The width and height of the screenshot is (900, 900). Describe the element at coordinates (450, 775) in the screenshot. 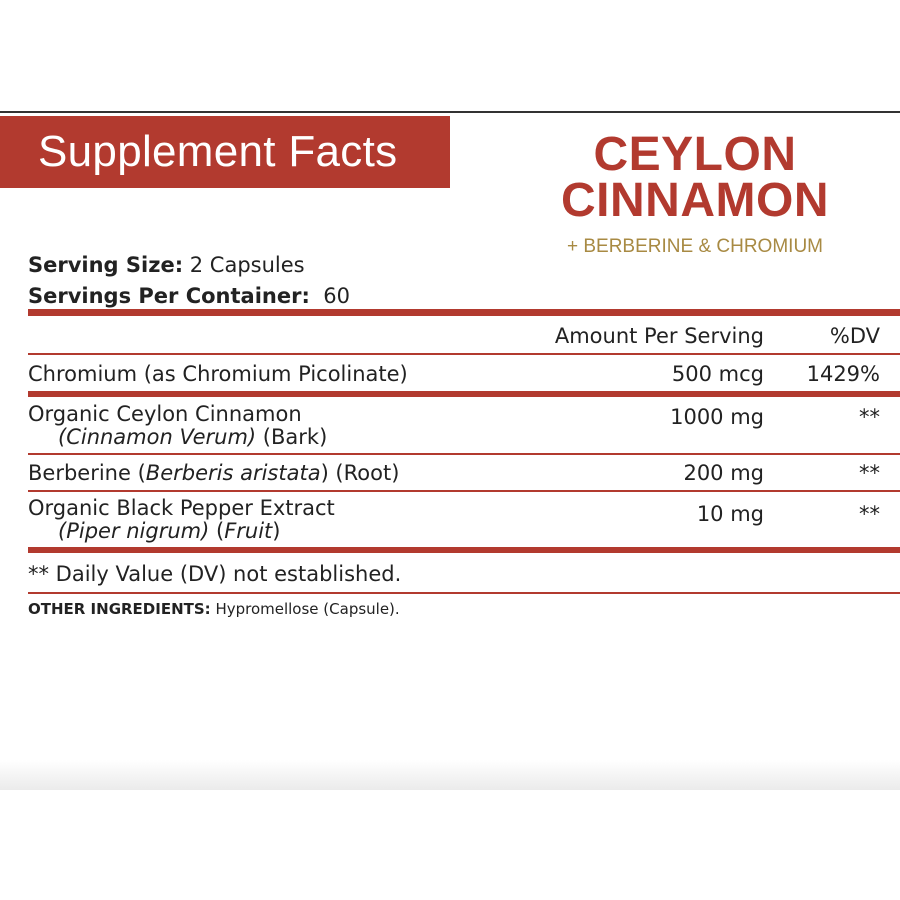

I see `bottom-shadow` at that location.